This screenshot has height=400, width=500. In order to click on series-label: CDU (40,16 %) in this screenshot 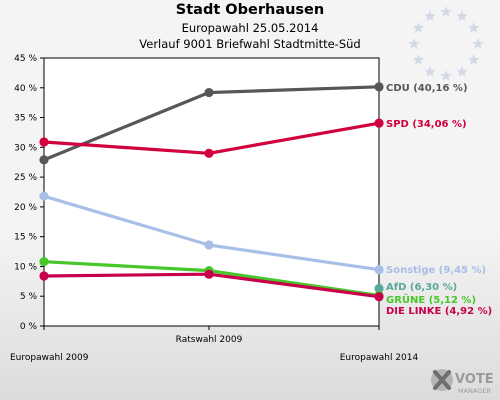, I will do `click(427, 88)`.